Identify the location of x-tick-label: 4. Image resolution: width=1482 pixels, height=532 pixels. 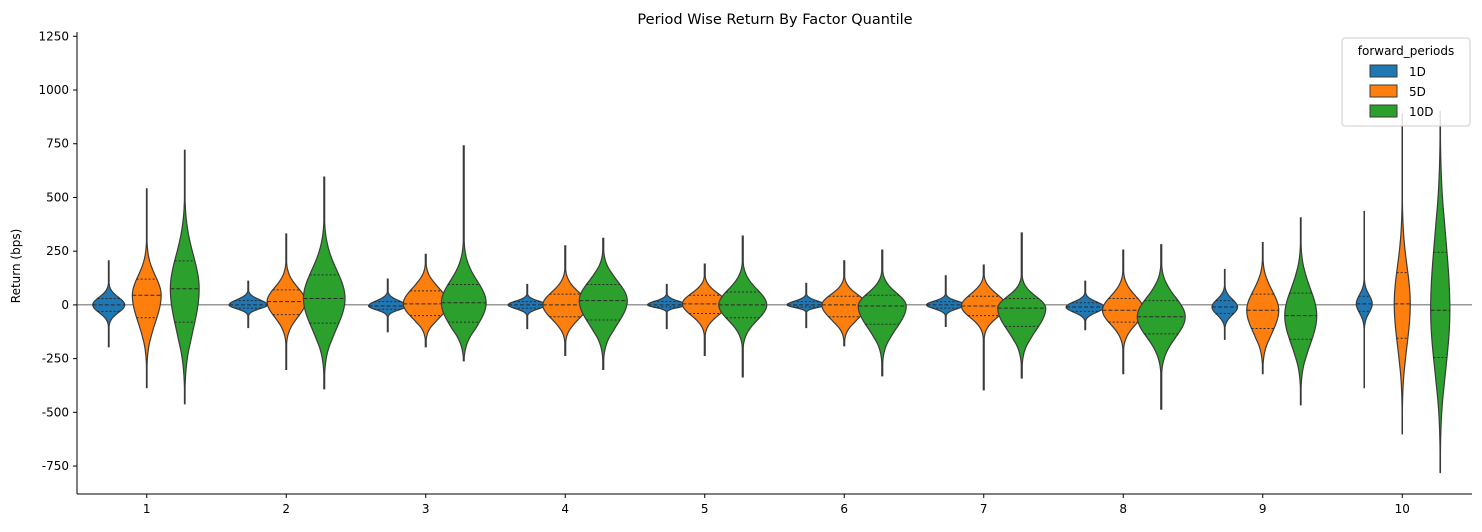
(565, 509).